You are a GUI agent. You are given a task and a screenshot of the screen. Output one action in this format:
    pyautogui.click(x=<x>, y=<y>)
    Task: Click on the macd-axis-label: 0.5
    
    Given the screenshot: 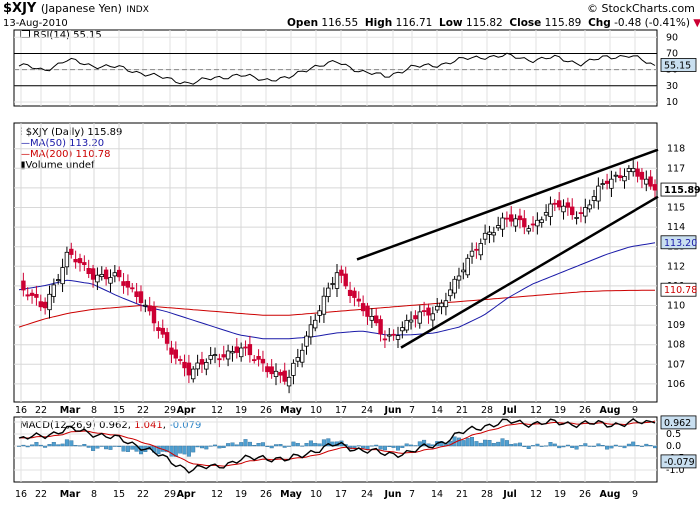 What is the action you would take?
    pyautogui.click(x=673, y=434)
    